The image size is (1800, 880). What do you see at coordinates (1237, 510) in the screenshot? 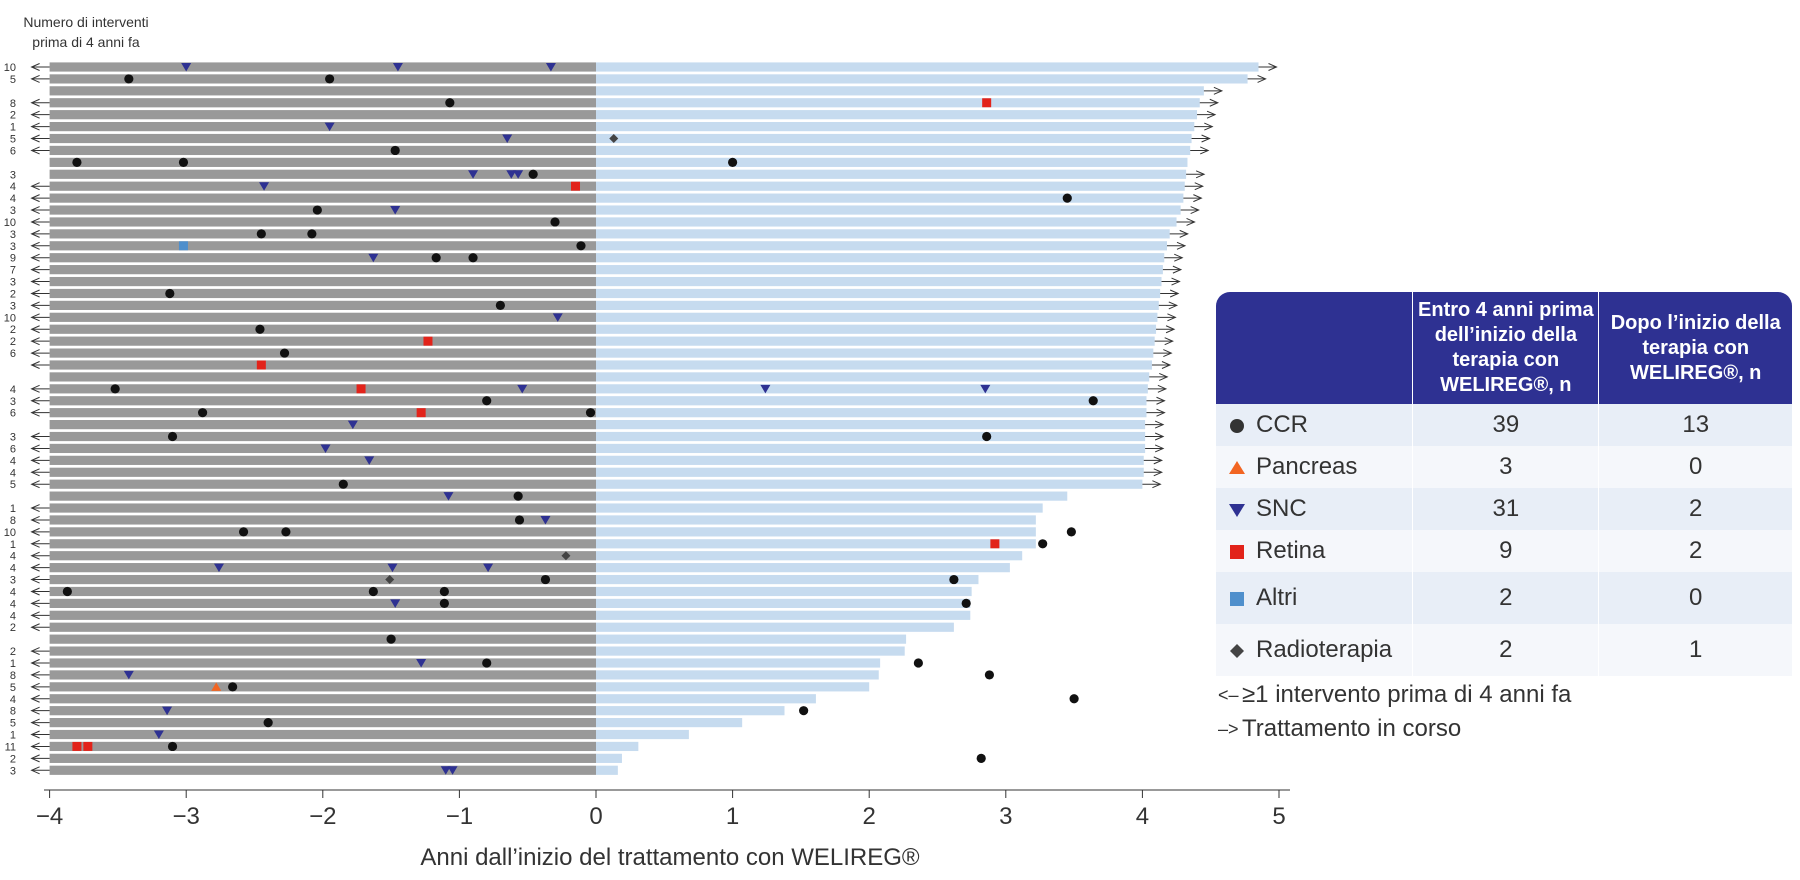
I see `triangle-down-icon` at bounding box center [1237, 510].